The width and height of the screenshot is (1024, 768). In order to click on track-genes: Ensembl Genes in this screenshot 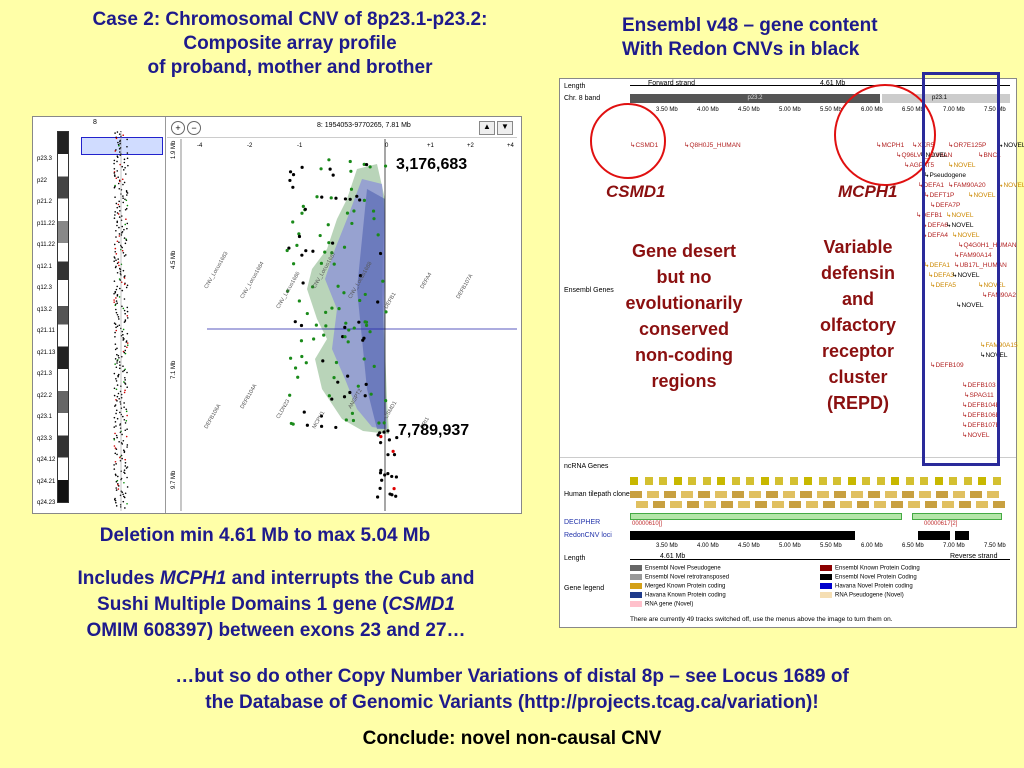, I will do `click(589, 290)`.